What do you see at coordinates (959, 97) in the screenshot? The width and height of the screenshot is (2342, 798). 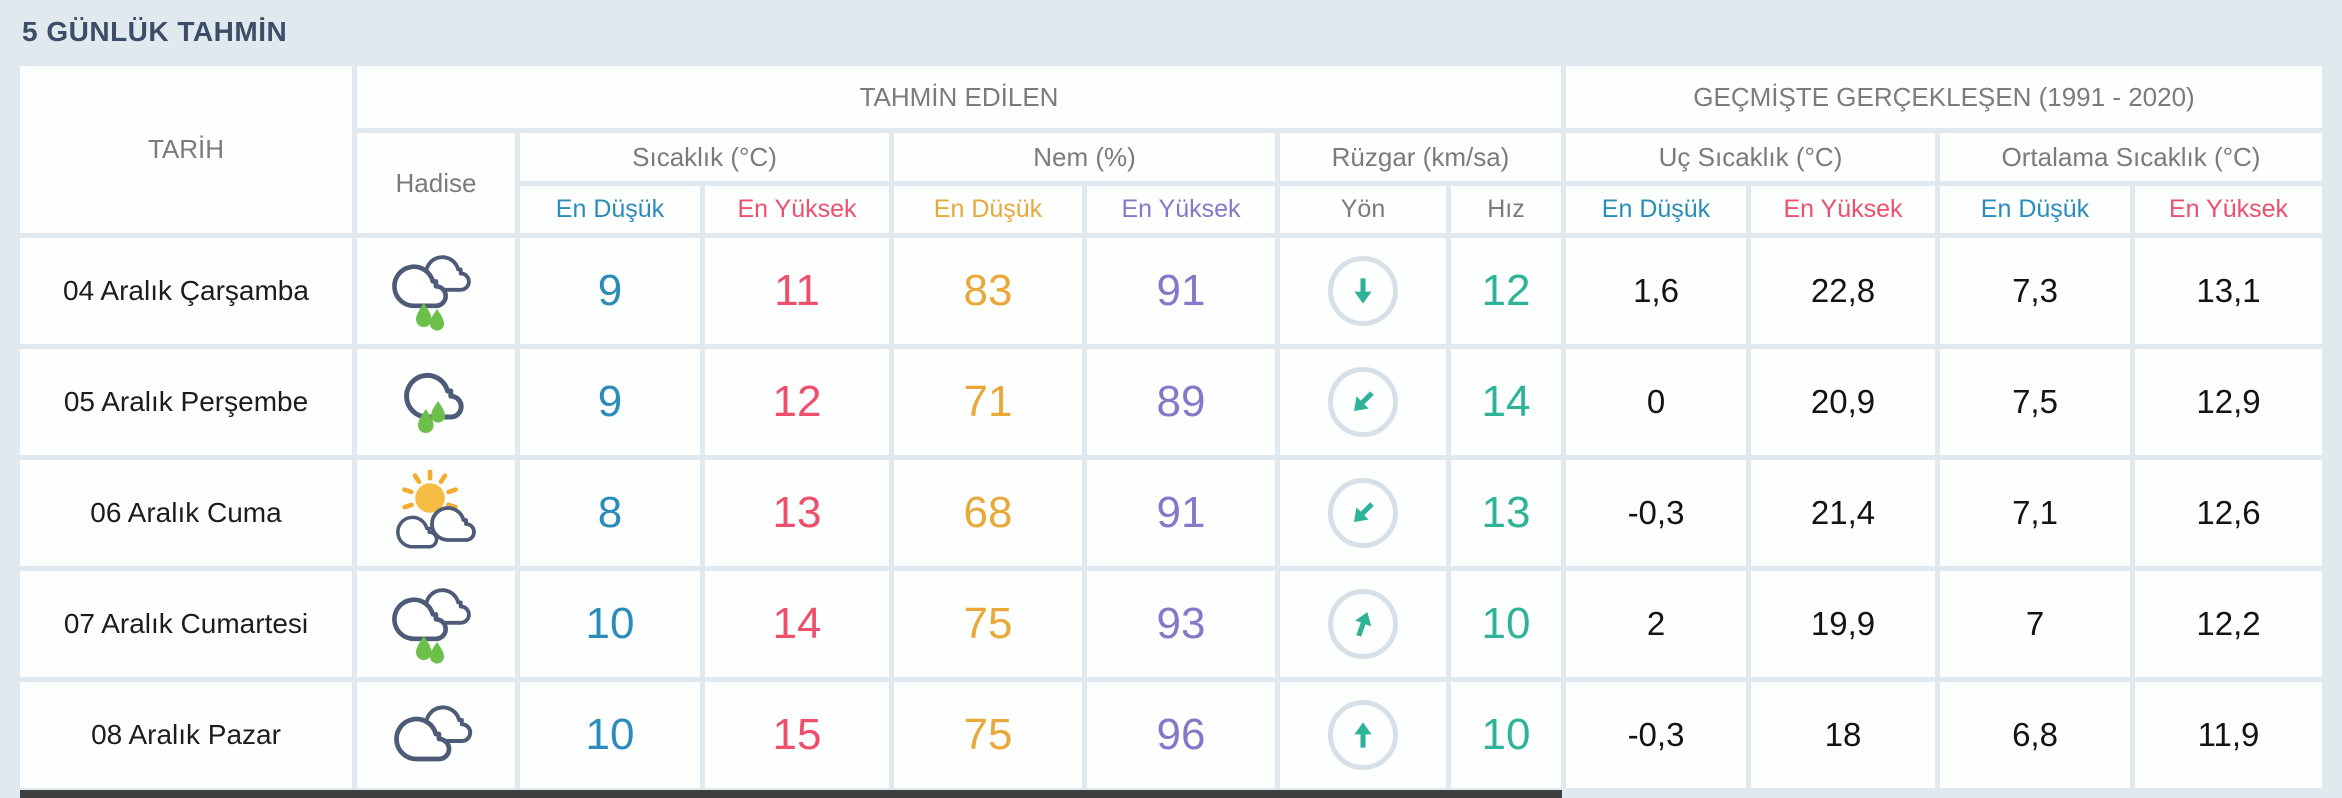 I see `group-header-forecast: TAHMİN EDİLEN` at bounding box center [959, 97].